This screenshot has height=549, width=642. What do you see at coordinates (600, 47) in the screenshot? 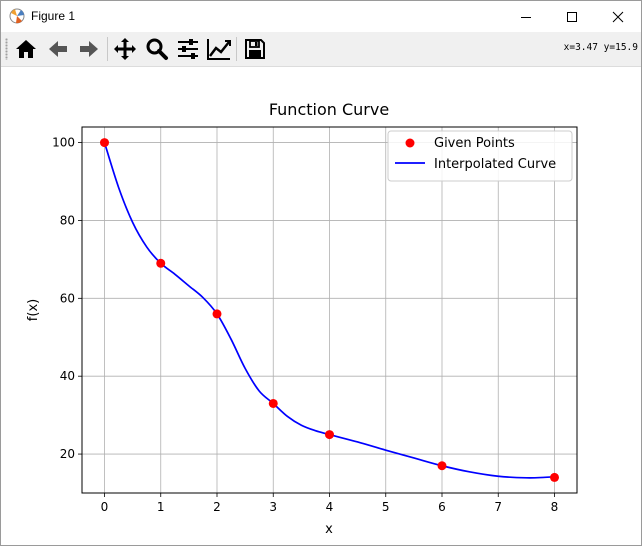
I see `cursor-coordinates: x=3.47 y=15.9` at bounding box center [600, 47].